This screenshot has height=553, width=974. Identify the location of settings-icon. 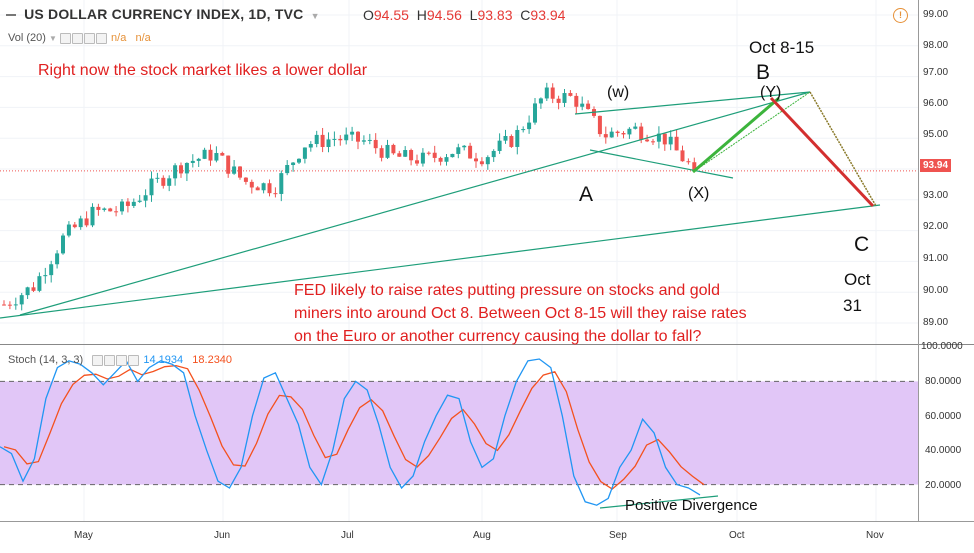
(77, 38).